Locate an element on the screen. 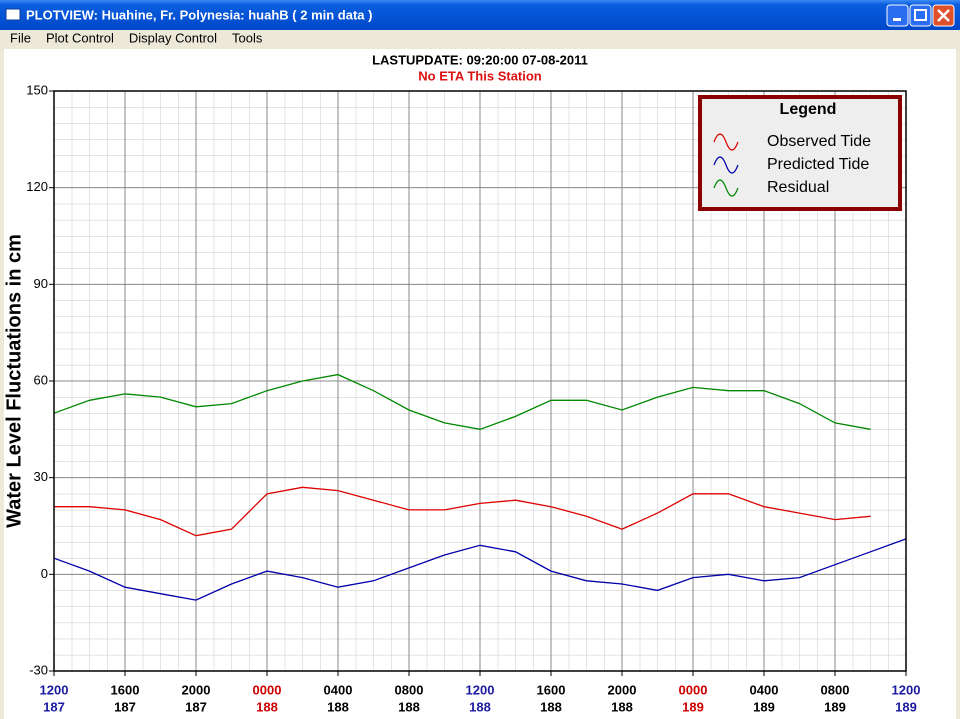  y-tick-label: 90 is located at coordinates (41, 283).